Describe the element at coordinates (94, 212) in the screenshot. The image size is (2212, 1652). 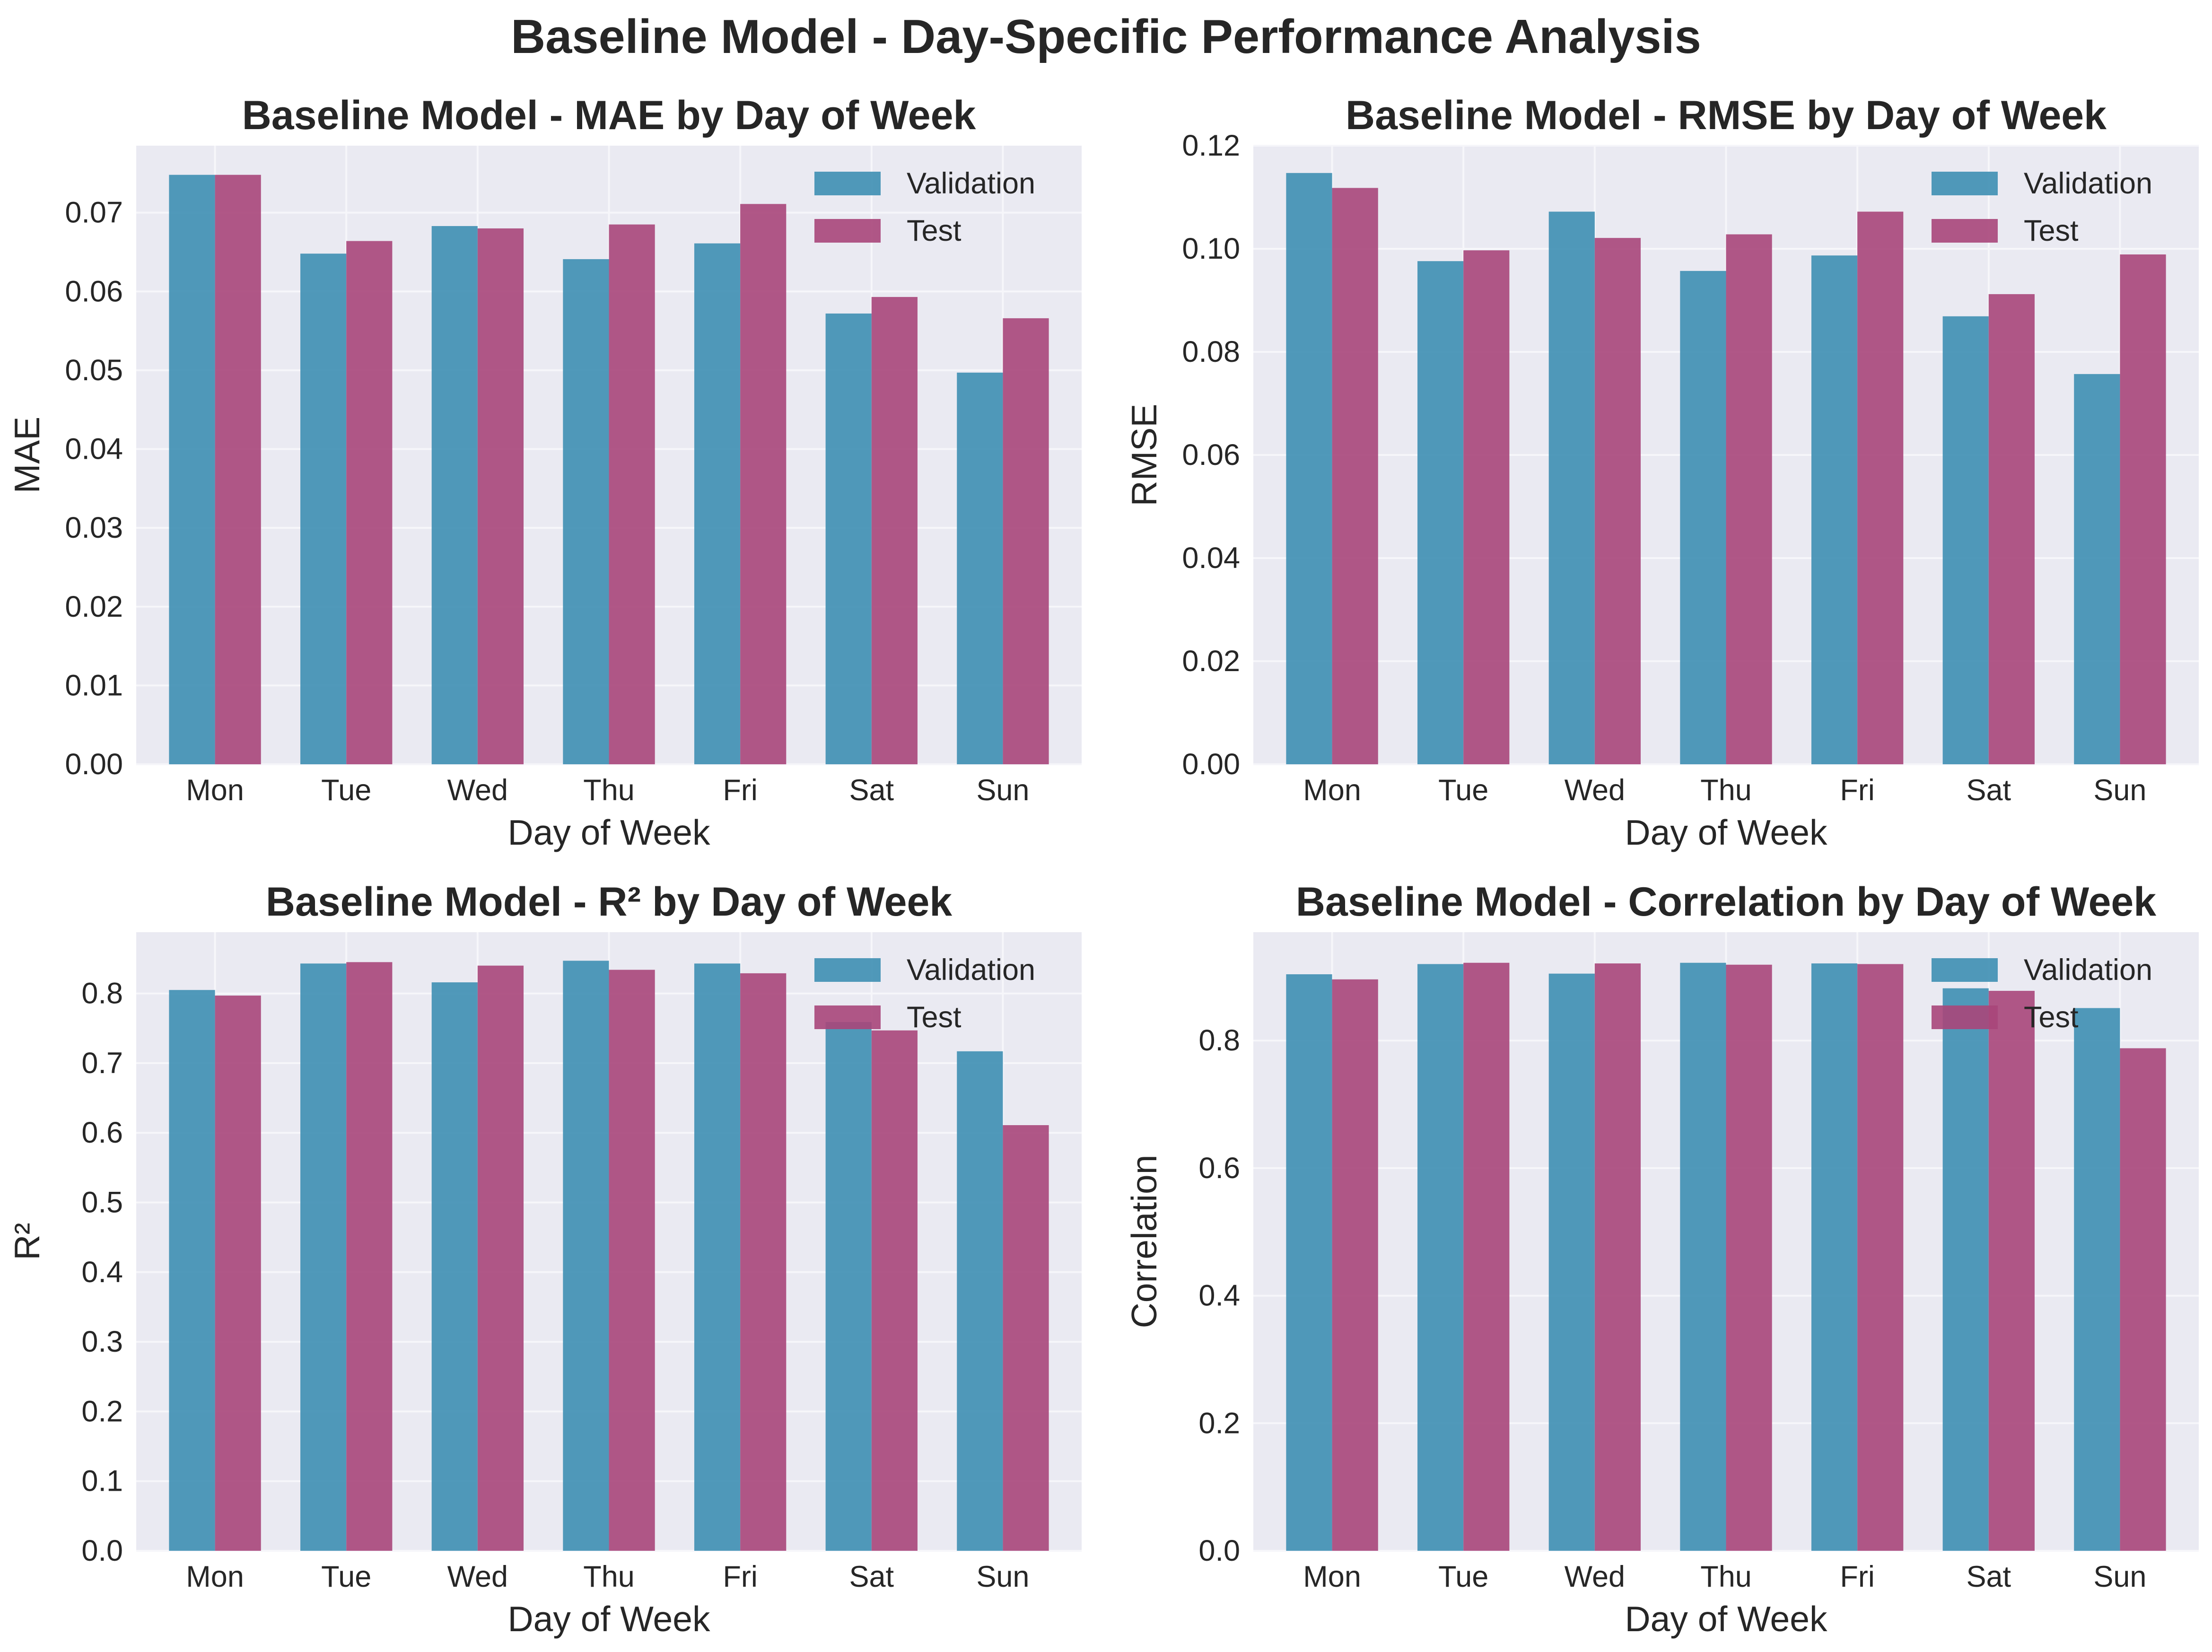
I see `y-tick-label: 0.07` at that location.